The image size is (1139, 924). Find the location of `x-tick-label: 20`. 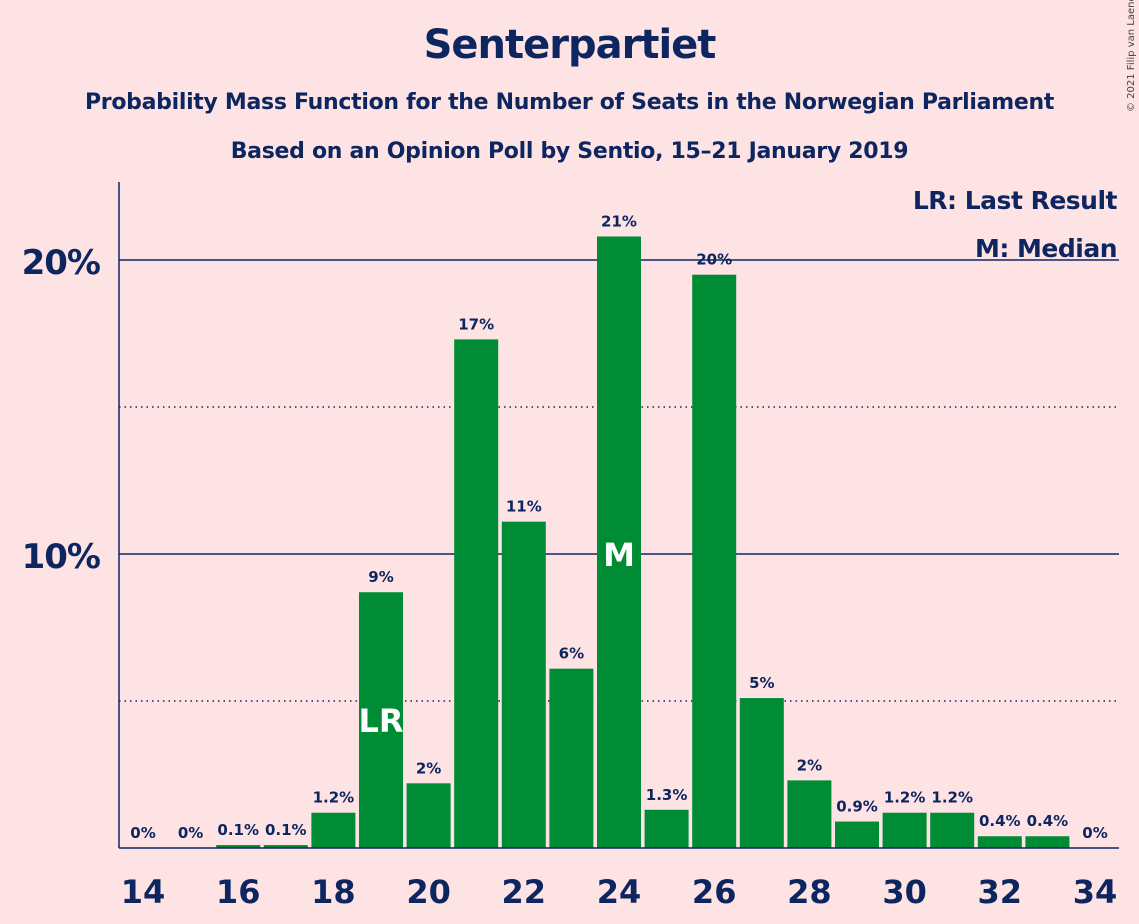

x-tick-label: 20 is located at coordinates (428, 892).